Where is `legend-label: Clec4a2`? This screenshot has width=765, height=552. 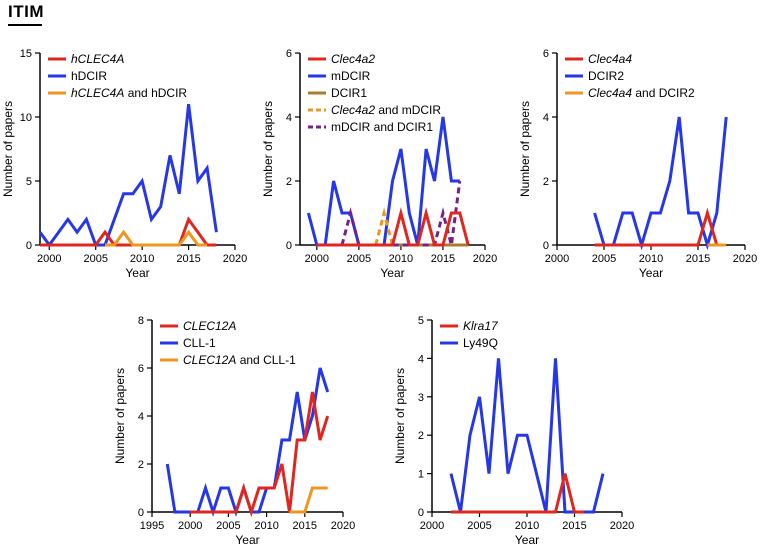 legend-label: Clec4a2 is located at coordinates (353, 59).